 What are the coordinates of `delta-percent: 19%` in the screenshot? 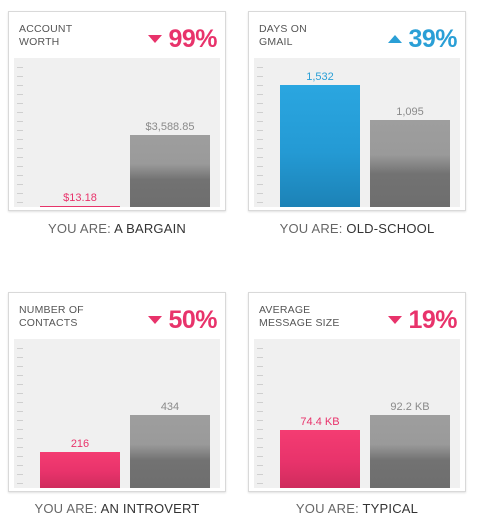 It's located at (432, 319).